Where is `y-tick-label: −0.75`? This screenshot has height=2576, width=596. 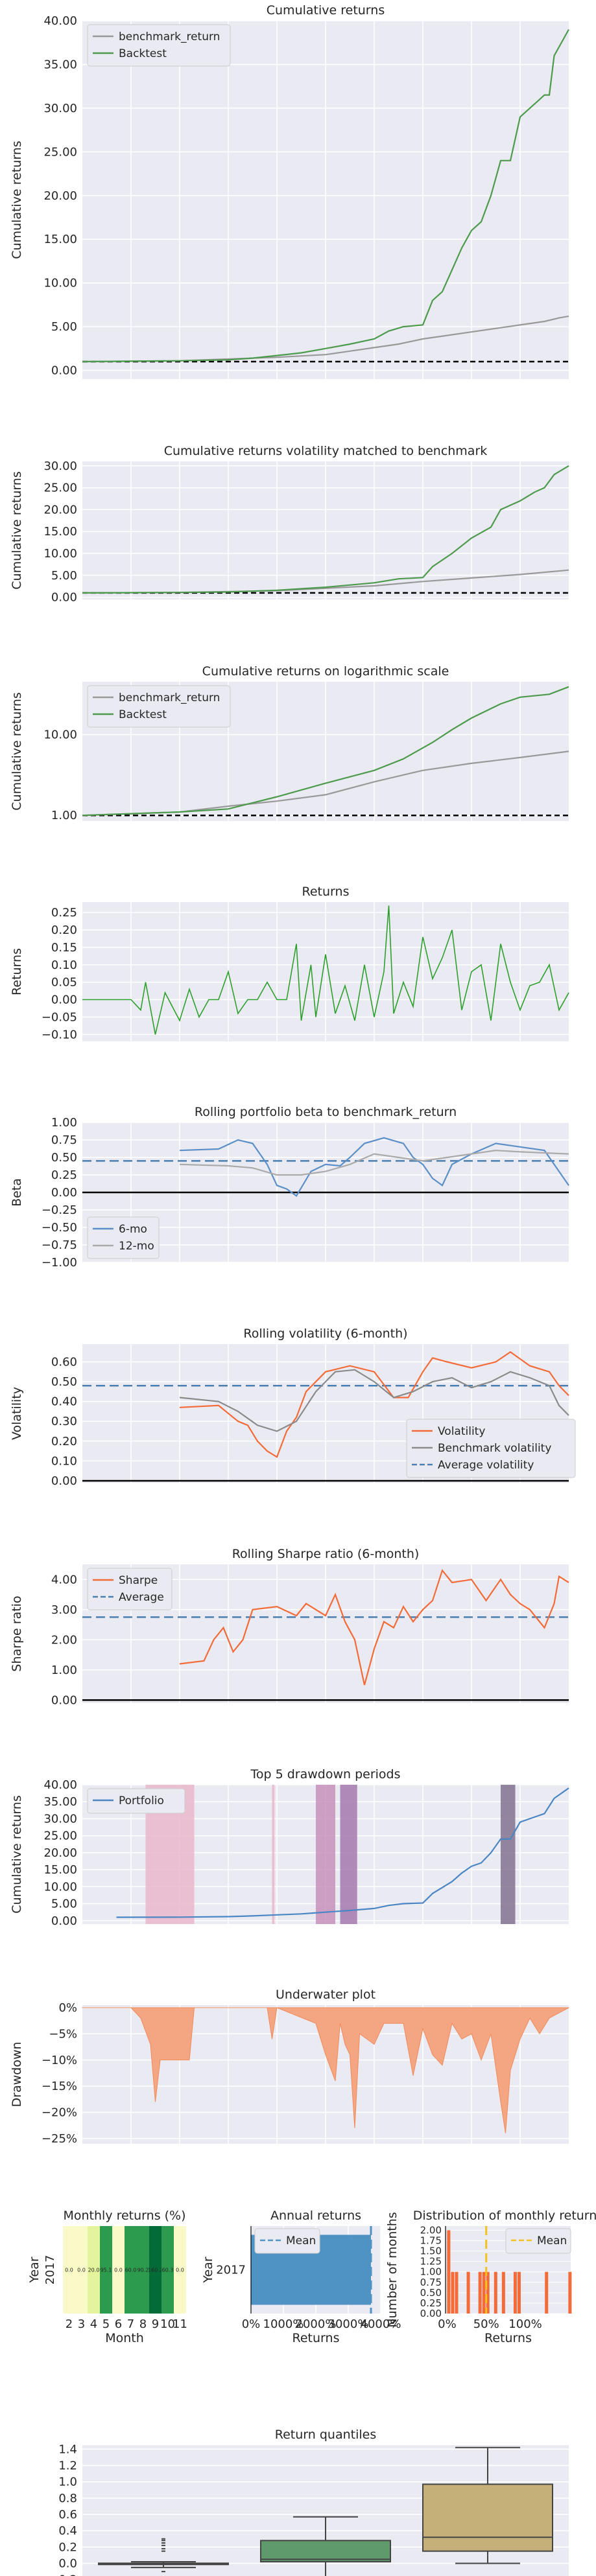
y-tick-label: −0.75 is located at coordinates (59, 1245).